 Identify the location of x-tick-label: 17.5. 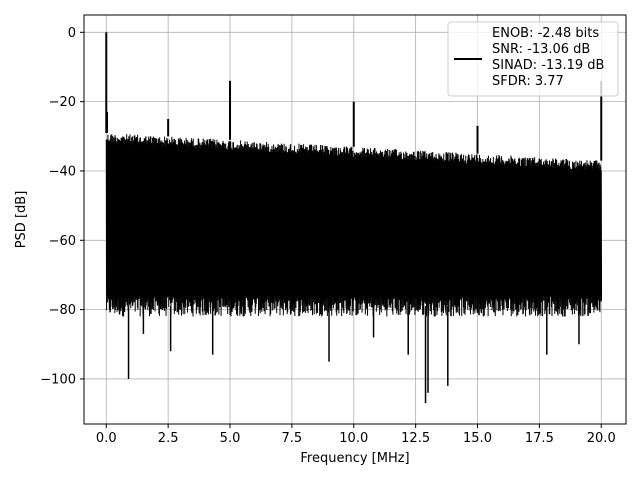
(539, 438).